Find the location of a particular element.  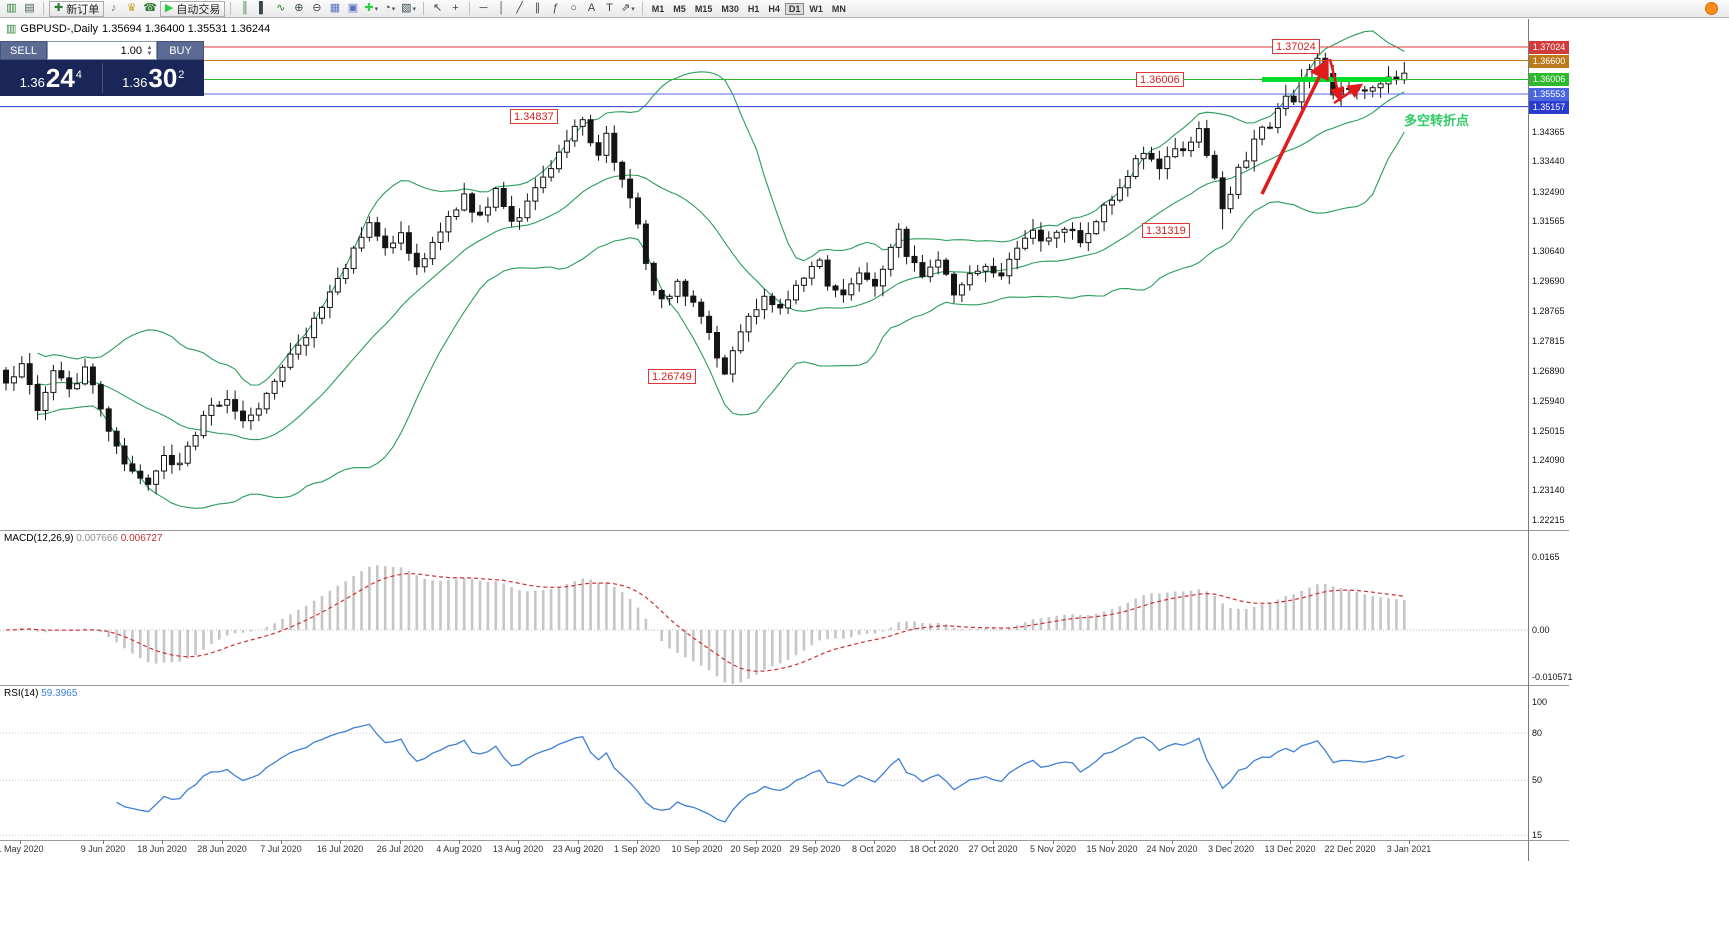

price-annotation-label: 1.31319 is located at coordinates (1166, 230).